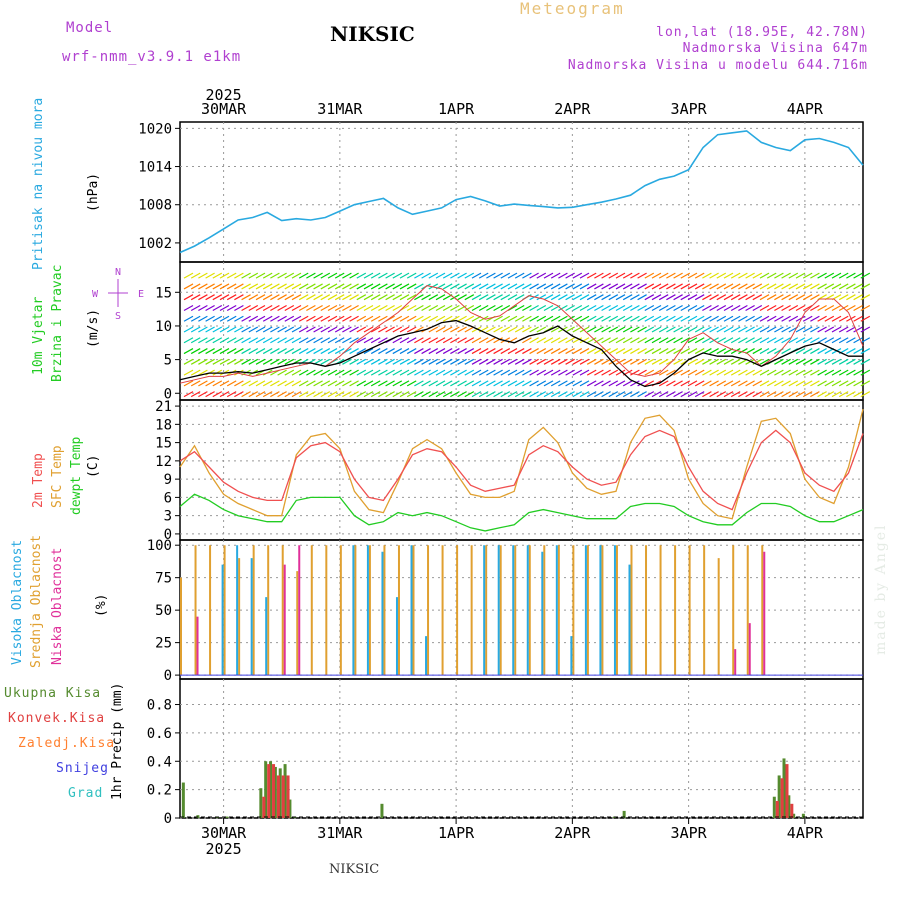 Image resolution: width=900 pixels, height=900 pixels. I want to click on x-tick-label-top: 4APR, so click(805, 109).